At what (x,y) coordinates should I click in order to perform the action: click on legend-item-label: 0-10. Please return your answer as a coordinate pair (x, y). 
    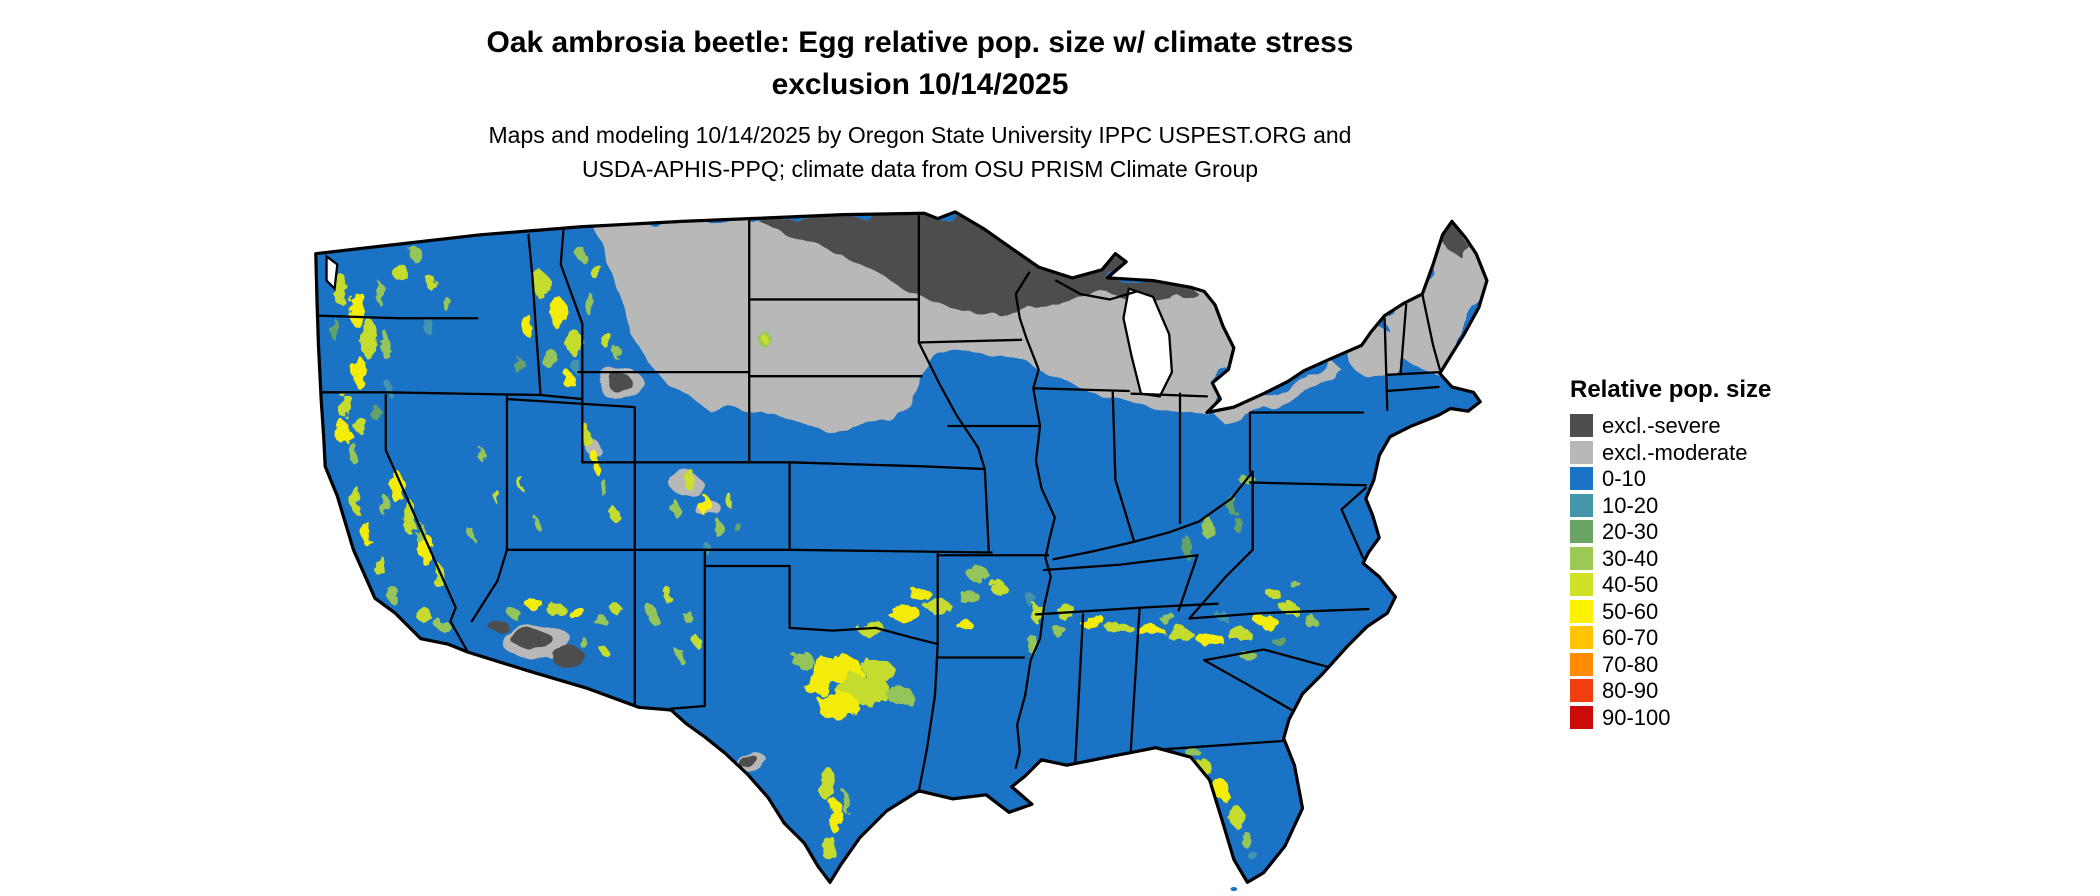
    Looking at the image, I should click on (1624, 478).